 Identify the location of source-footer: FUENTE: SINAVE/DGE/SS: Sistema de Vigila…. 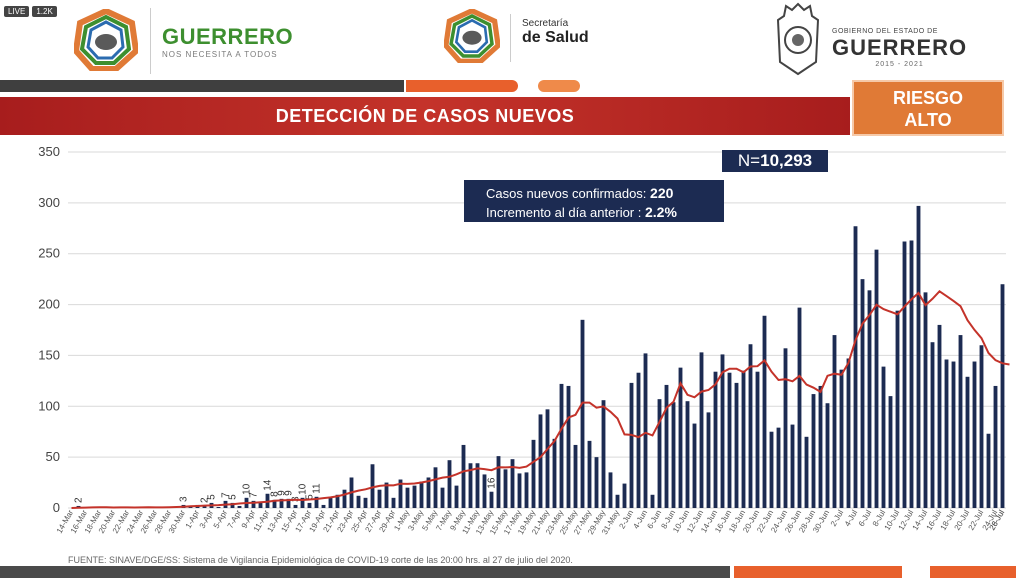
(320, 560).